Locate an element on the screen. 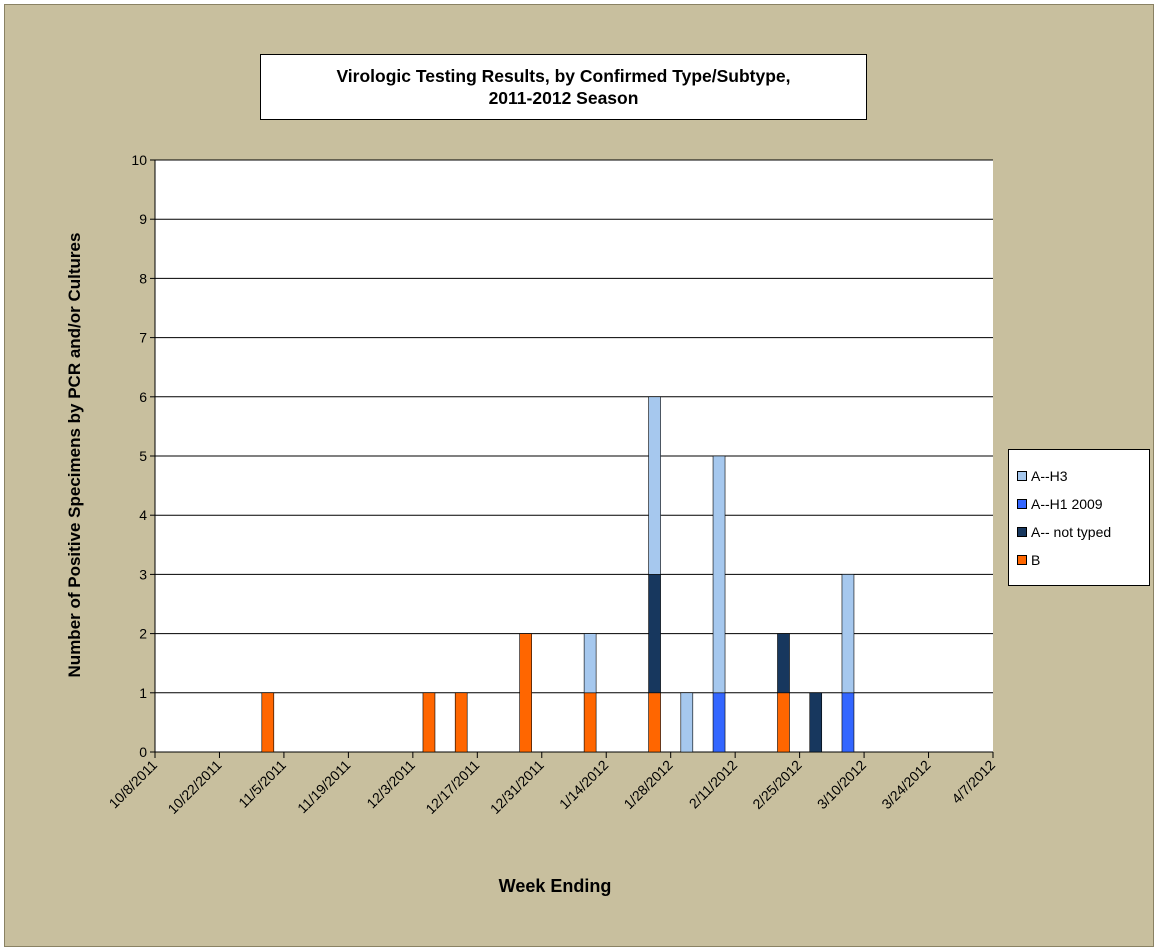 This screenshot has width=1158, height=951. x-axis-title: Week Ending is located at coordinates (555, 886).